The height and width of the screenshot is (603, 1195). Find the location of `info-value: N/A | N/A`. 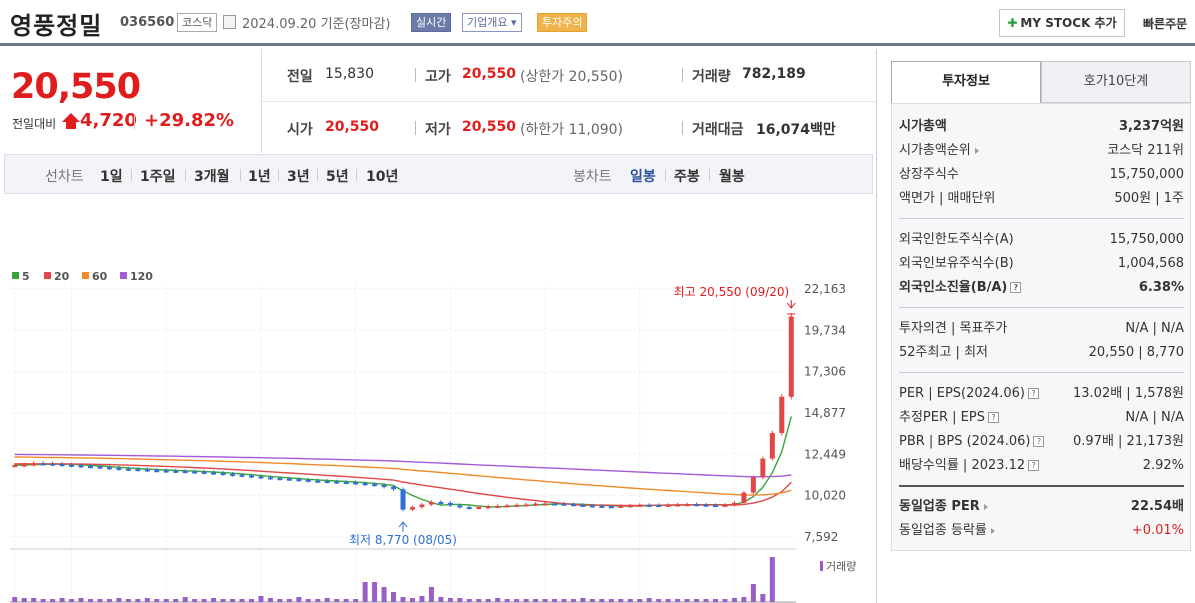

info-value: N/A | N/A is located at coordinates (1154, 328).